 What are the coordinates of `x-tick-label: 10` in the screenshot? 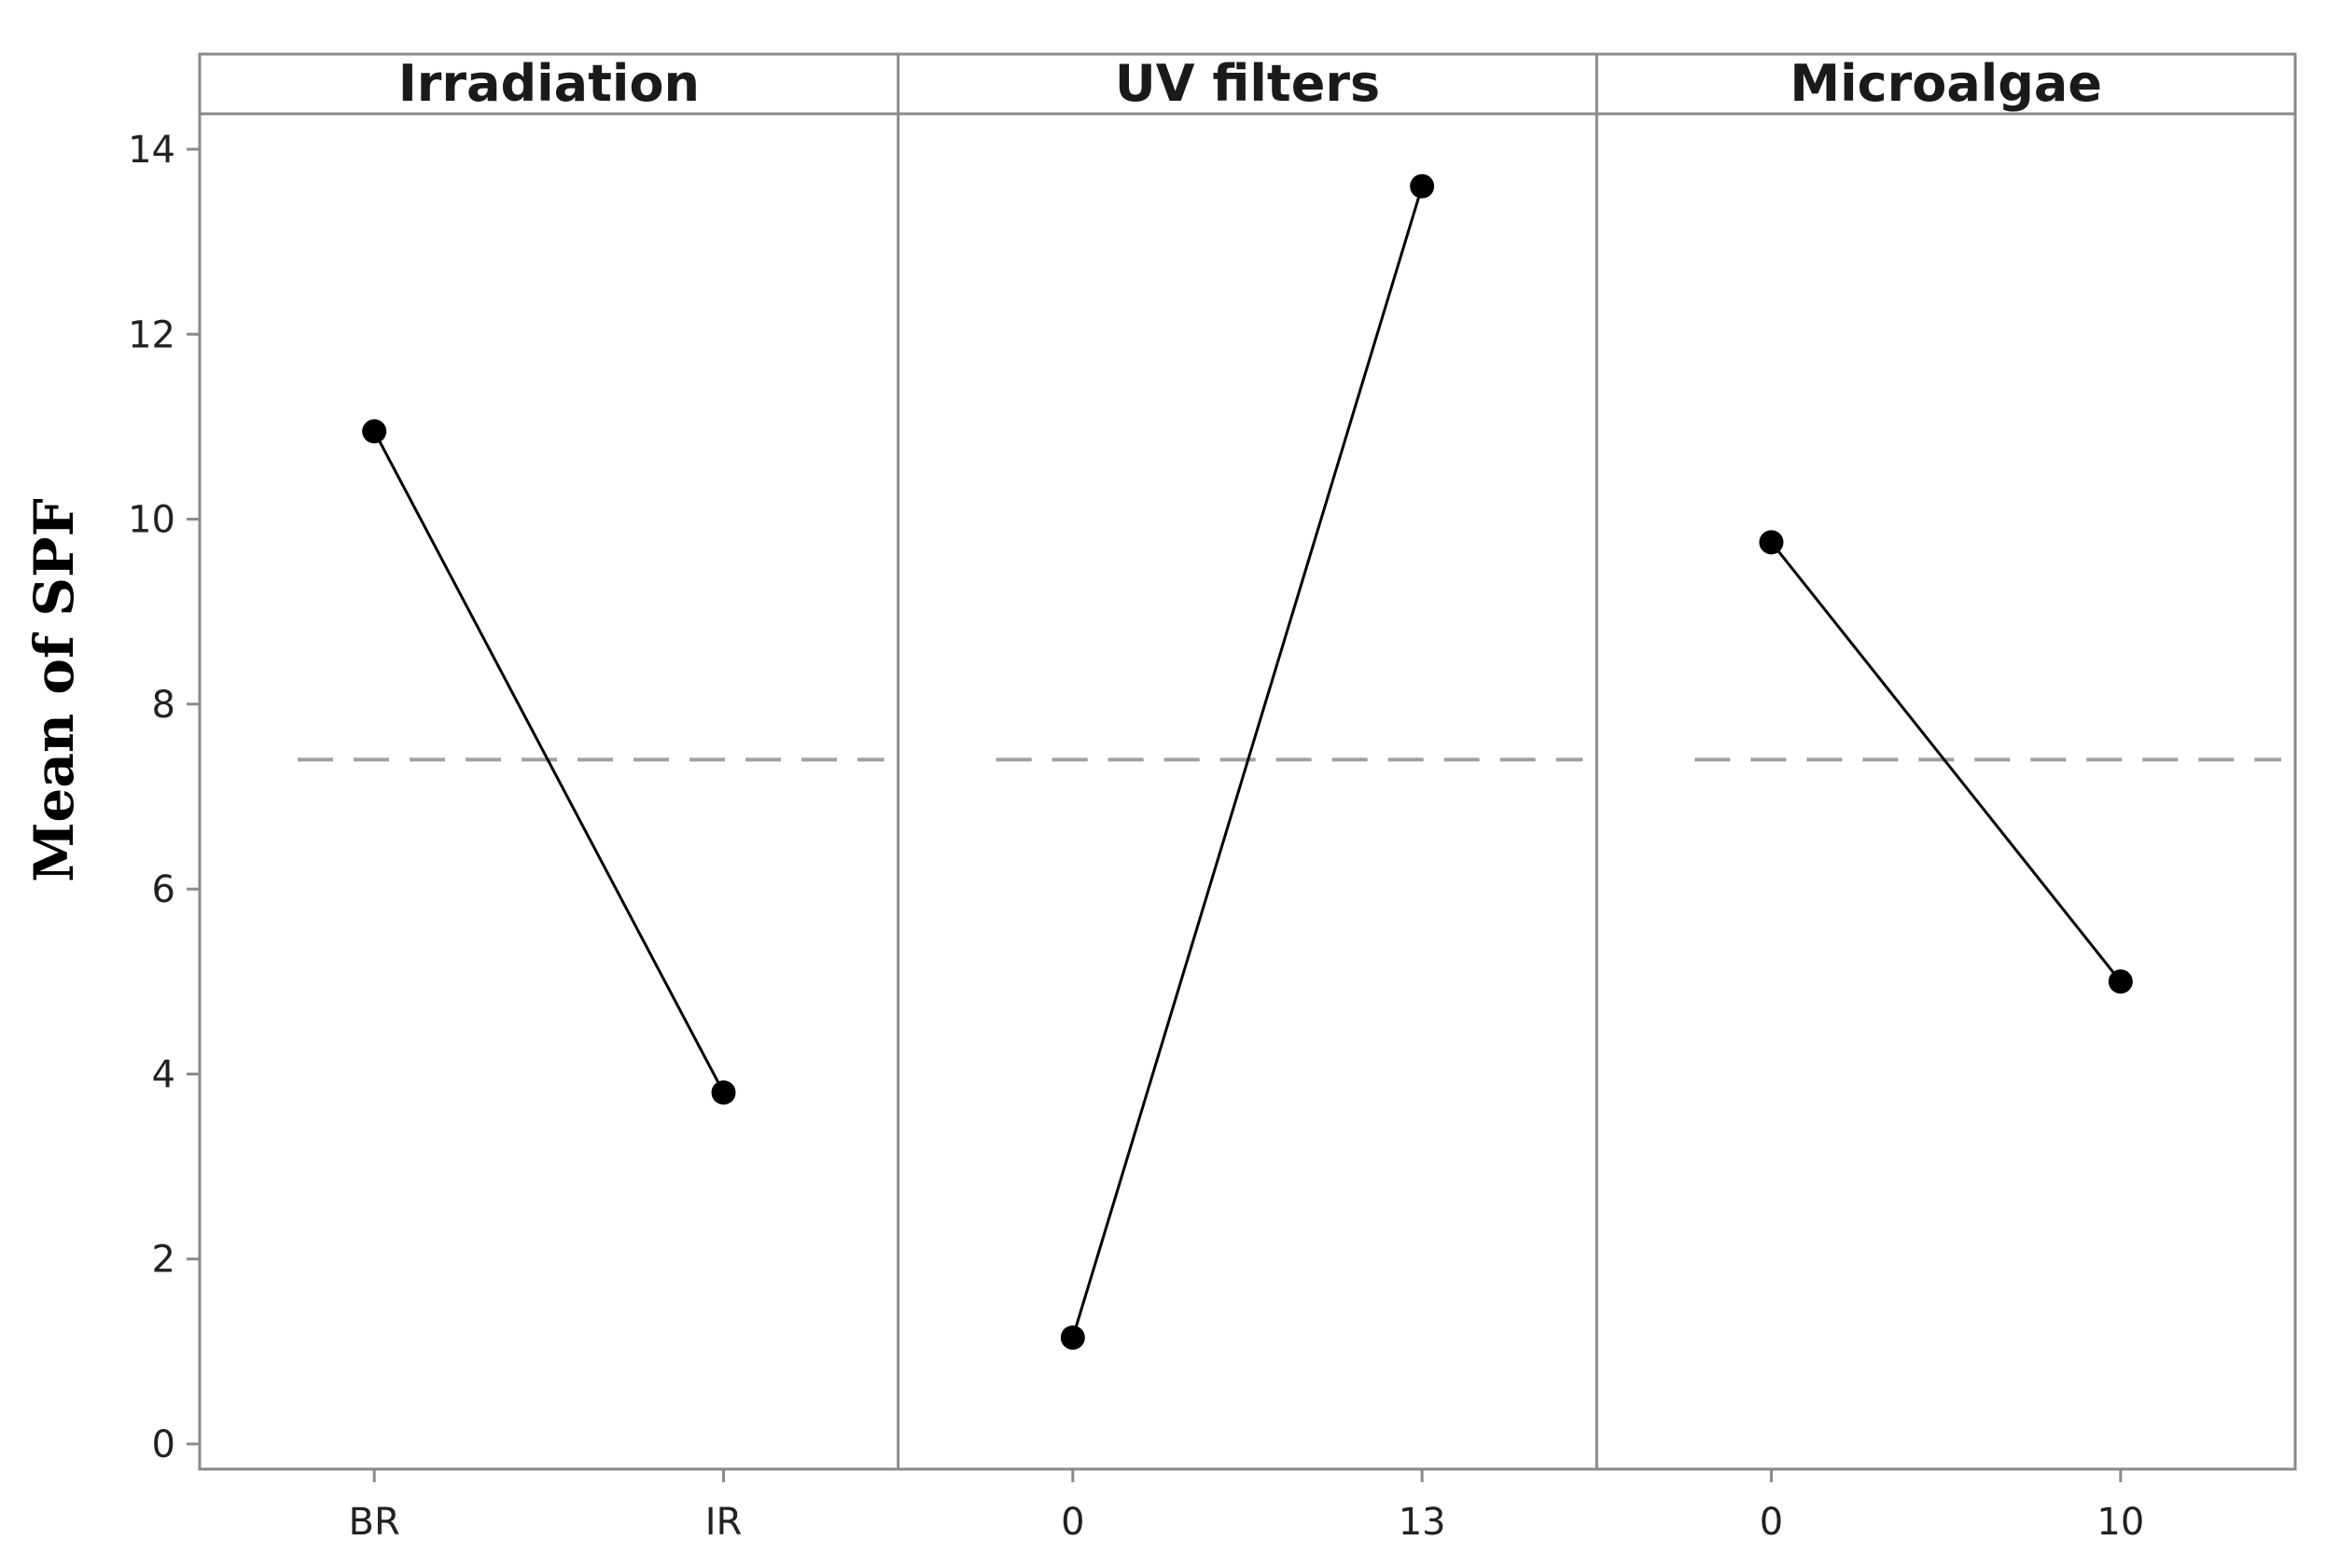 It's located at (2120, 1522).